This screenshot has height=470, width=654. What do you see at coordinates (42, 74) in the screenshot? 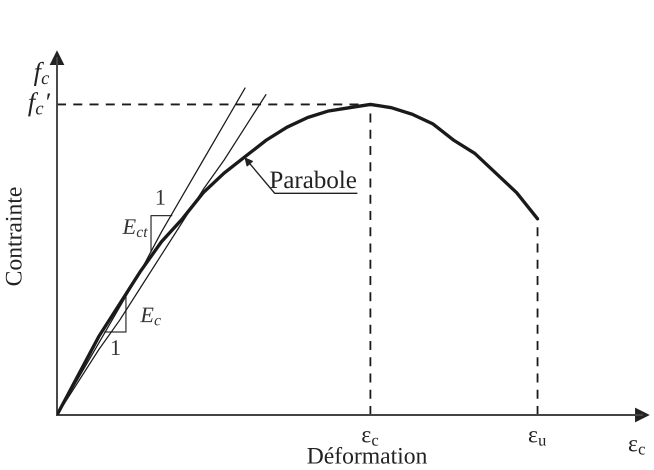
I see `text: f$_{c}$` at bounding box center [42, 74].